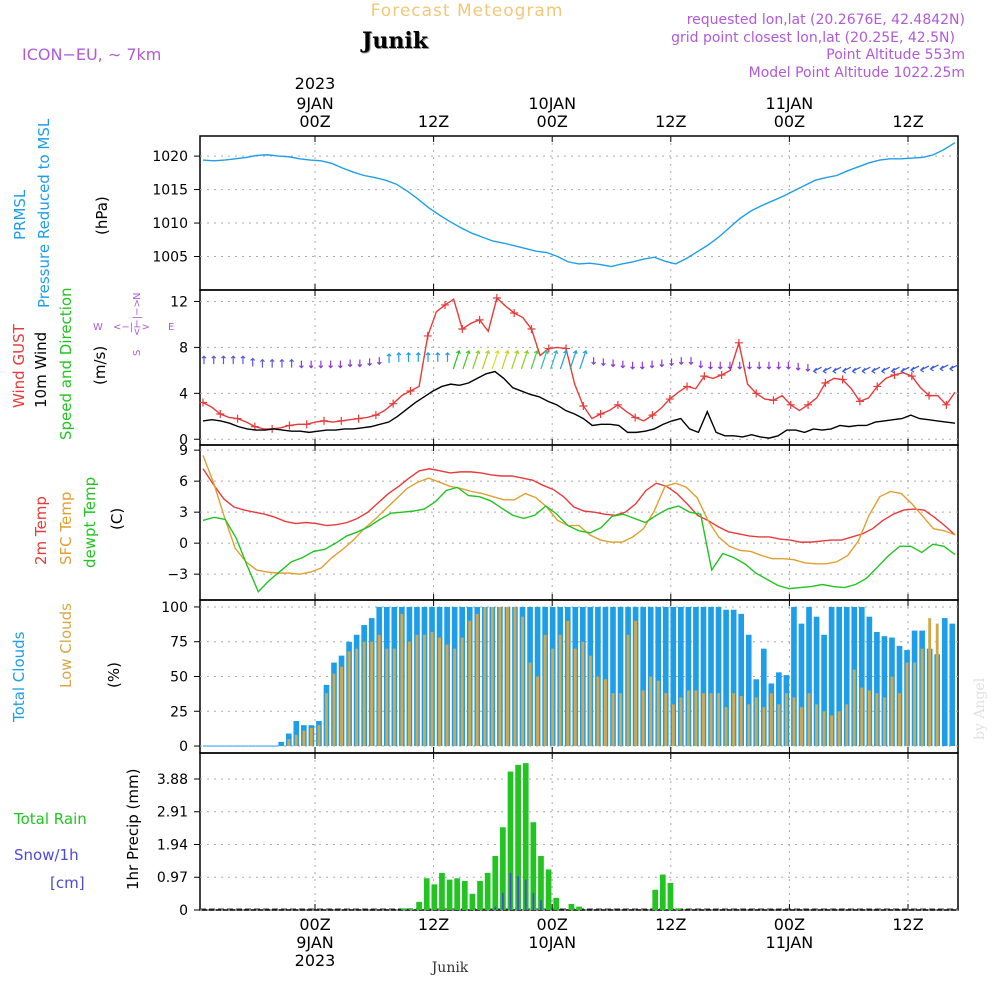 This screenshot has width=1000, height=1000. Describe the element at coordinates (579, 367) in the screenshot. I see `wind-frame` at that location.